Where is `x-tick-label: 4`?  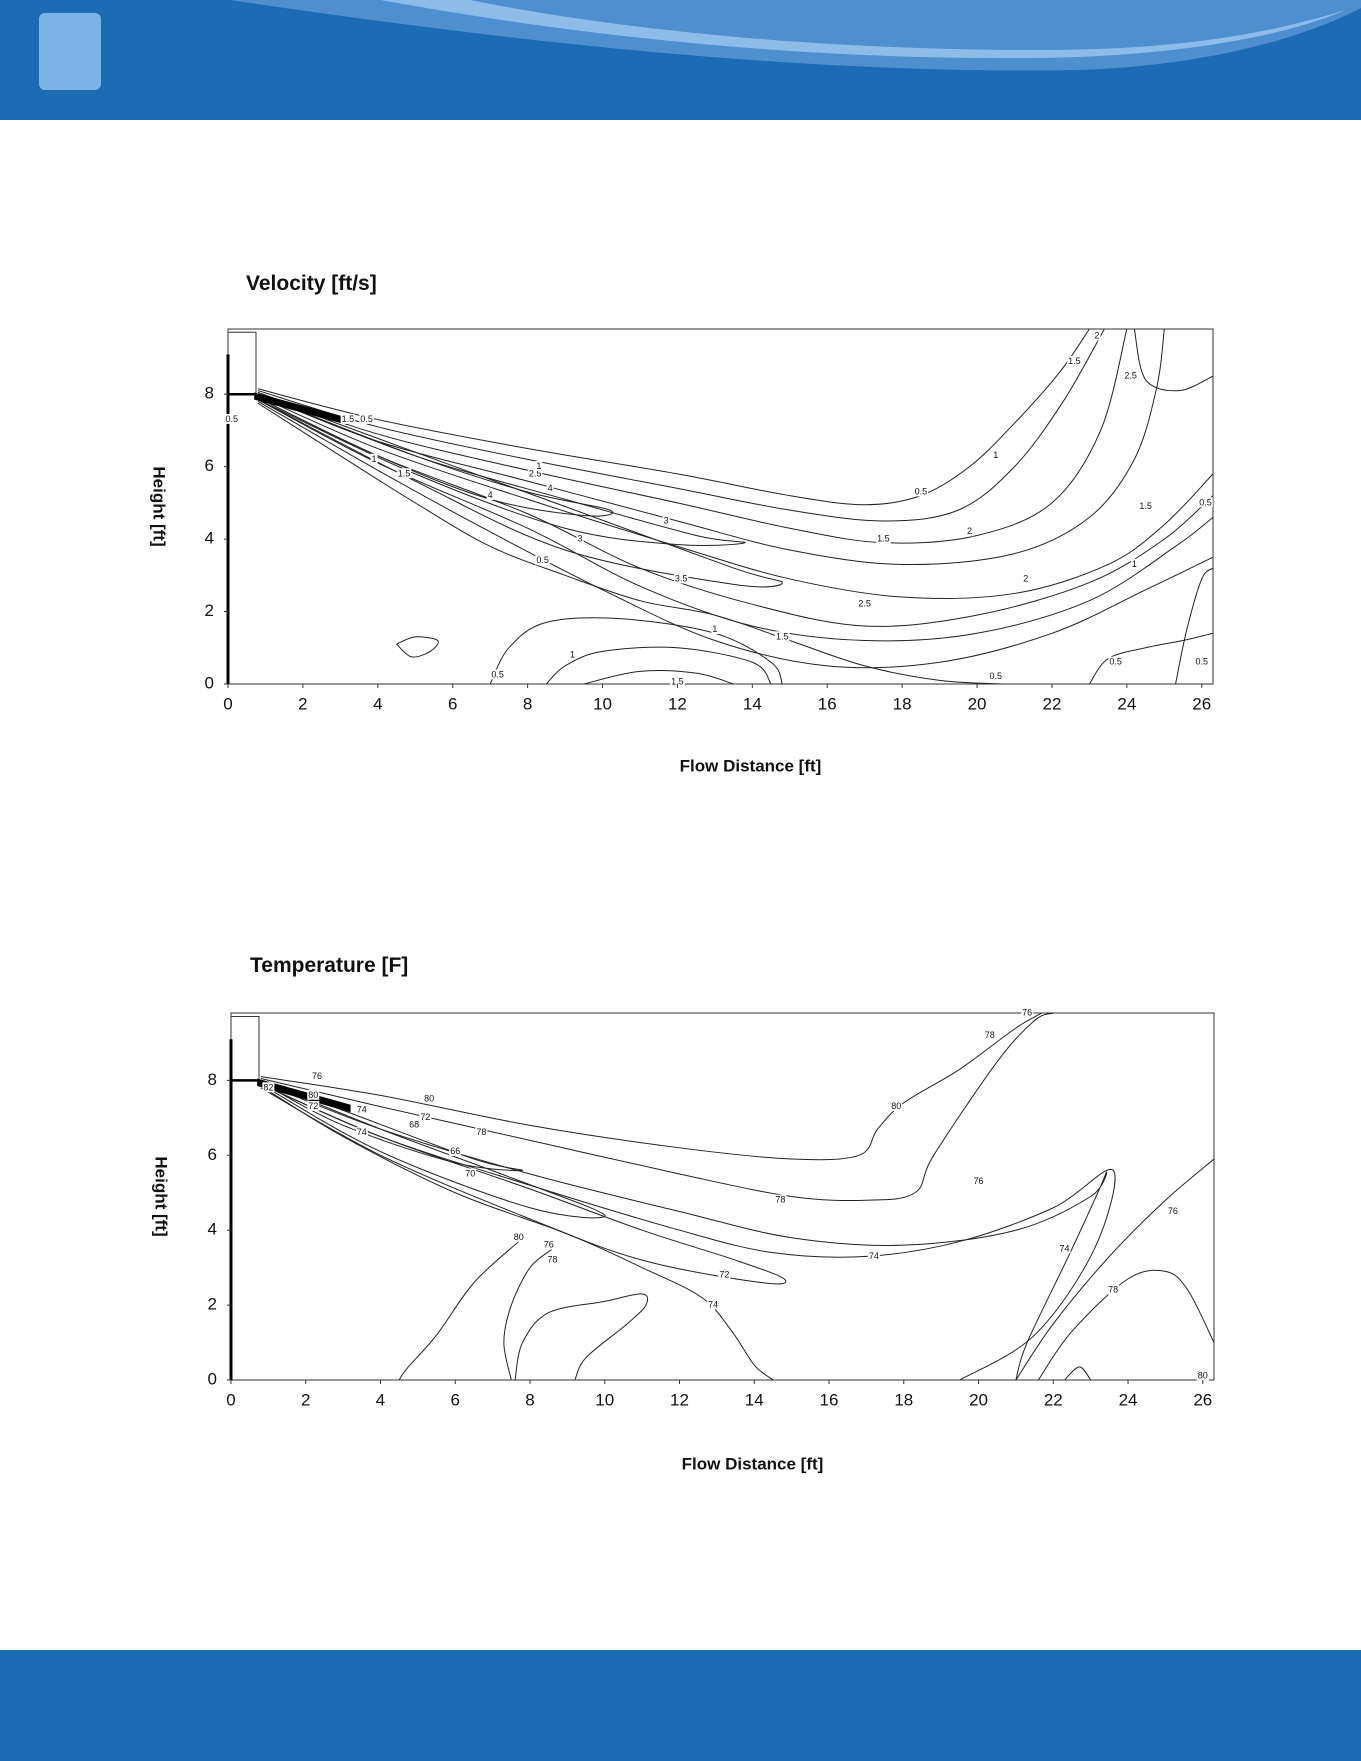 x-tick-label: 4 is located at coordinates (377, 703).